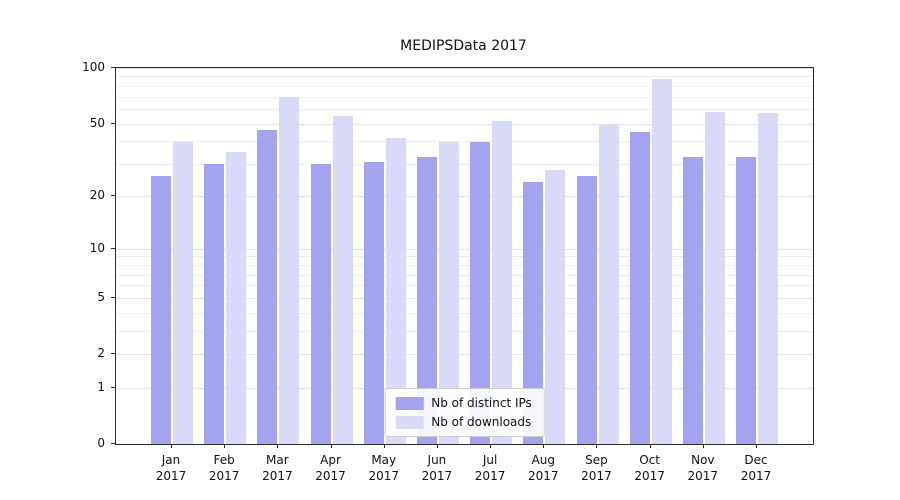 This screenshot has height=500, width=900. I want to click on legend-item-downloads: Nb of downloads, so click(463, 422).